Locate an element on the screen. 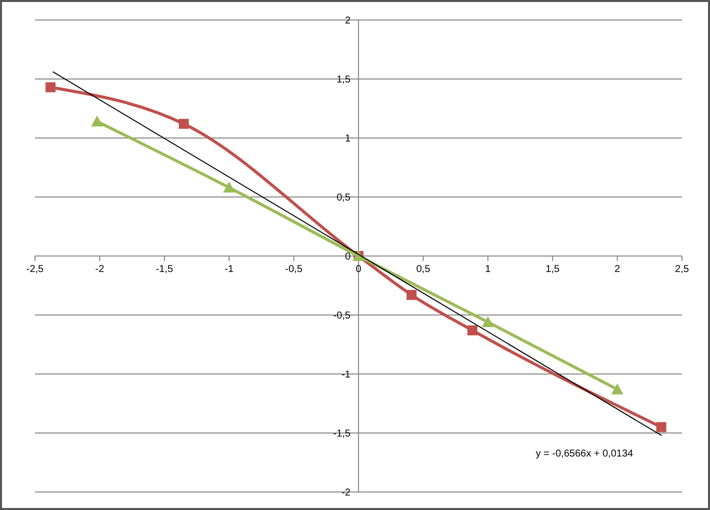  x-tick-label: -2,5 is located at coordinates (35, 269).